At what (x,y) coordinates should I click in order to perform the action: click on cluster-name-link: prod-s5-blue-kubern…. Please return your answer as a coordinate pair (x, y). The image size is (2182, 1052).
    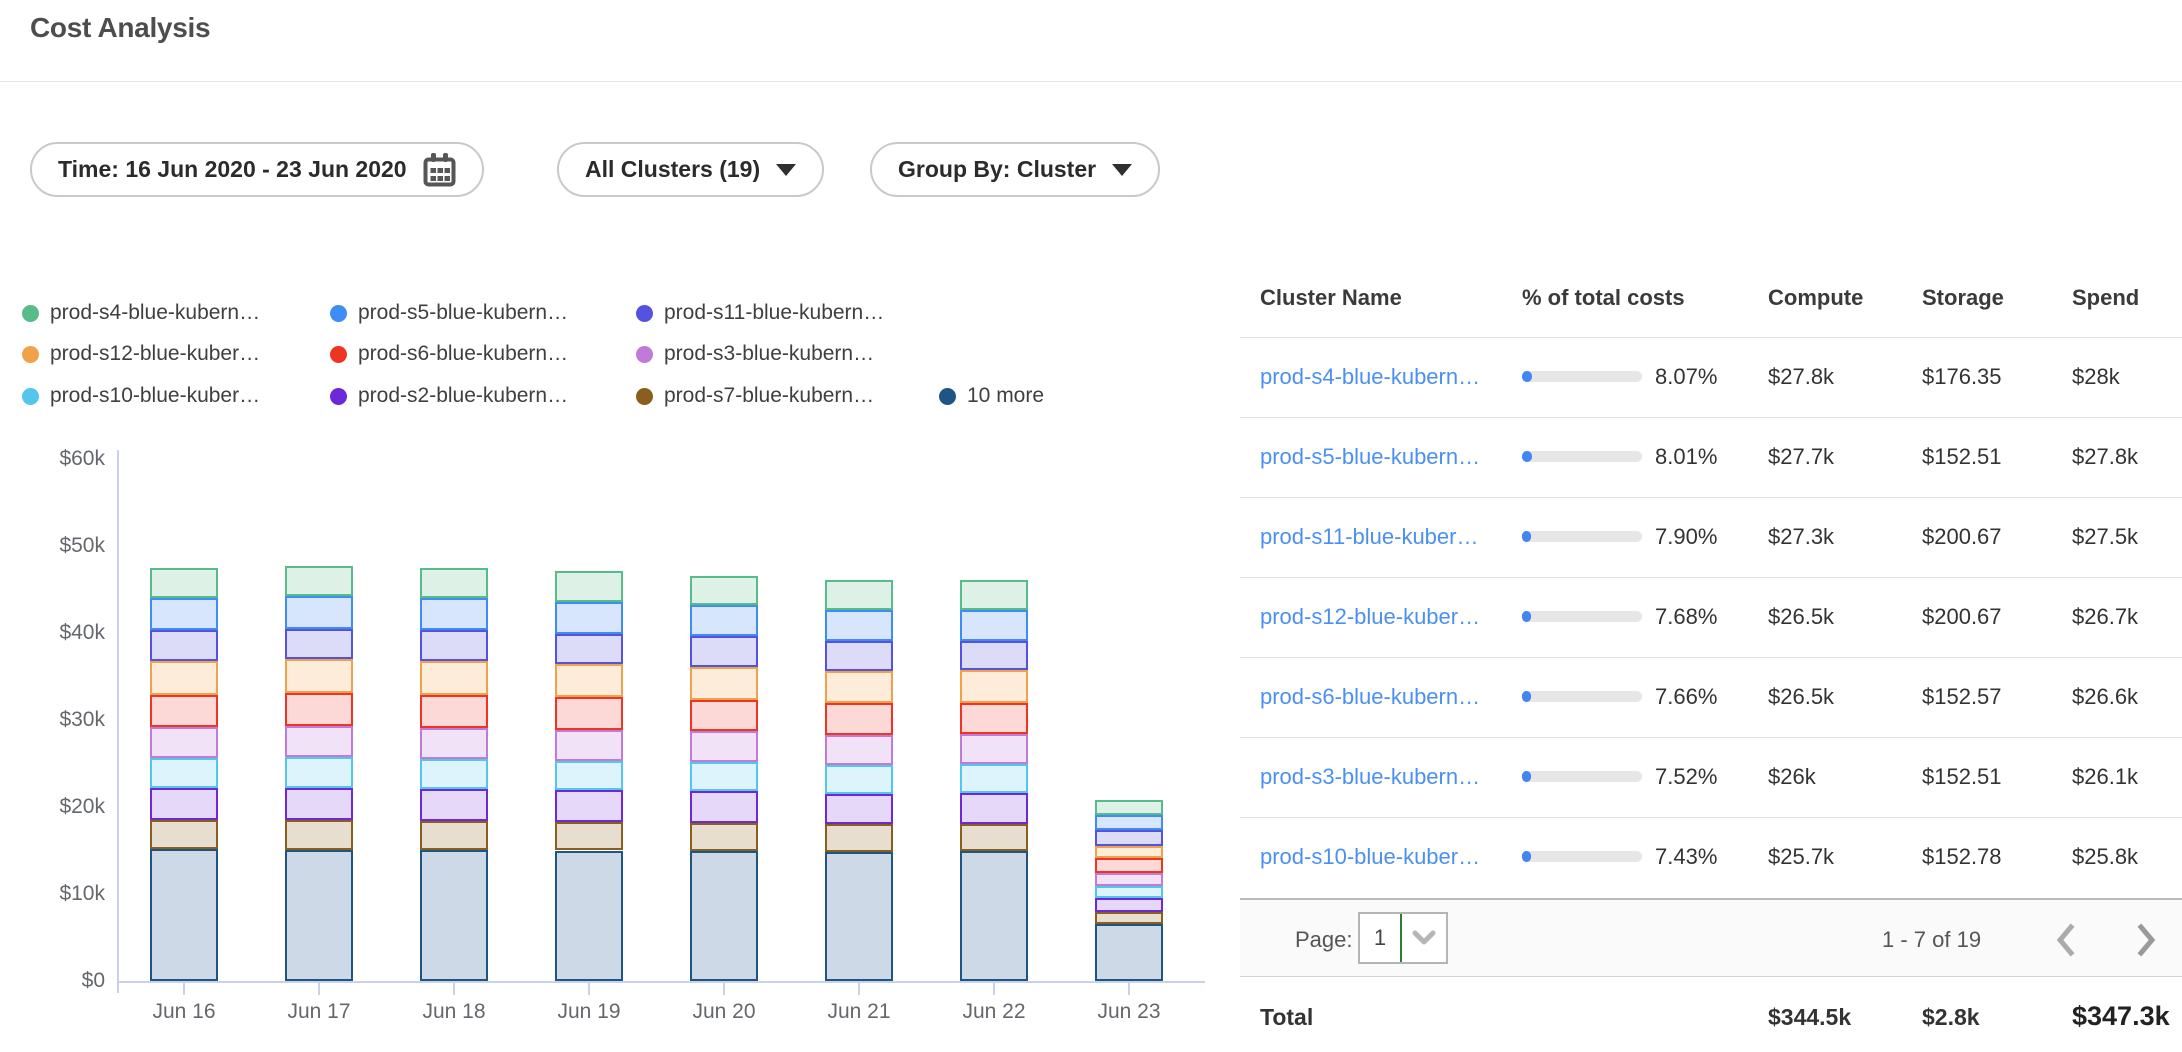
    Looking at the image, I should click on (1370, 456).